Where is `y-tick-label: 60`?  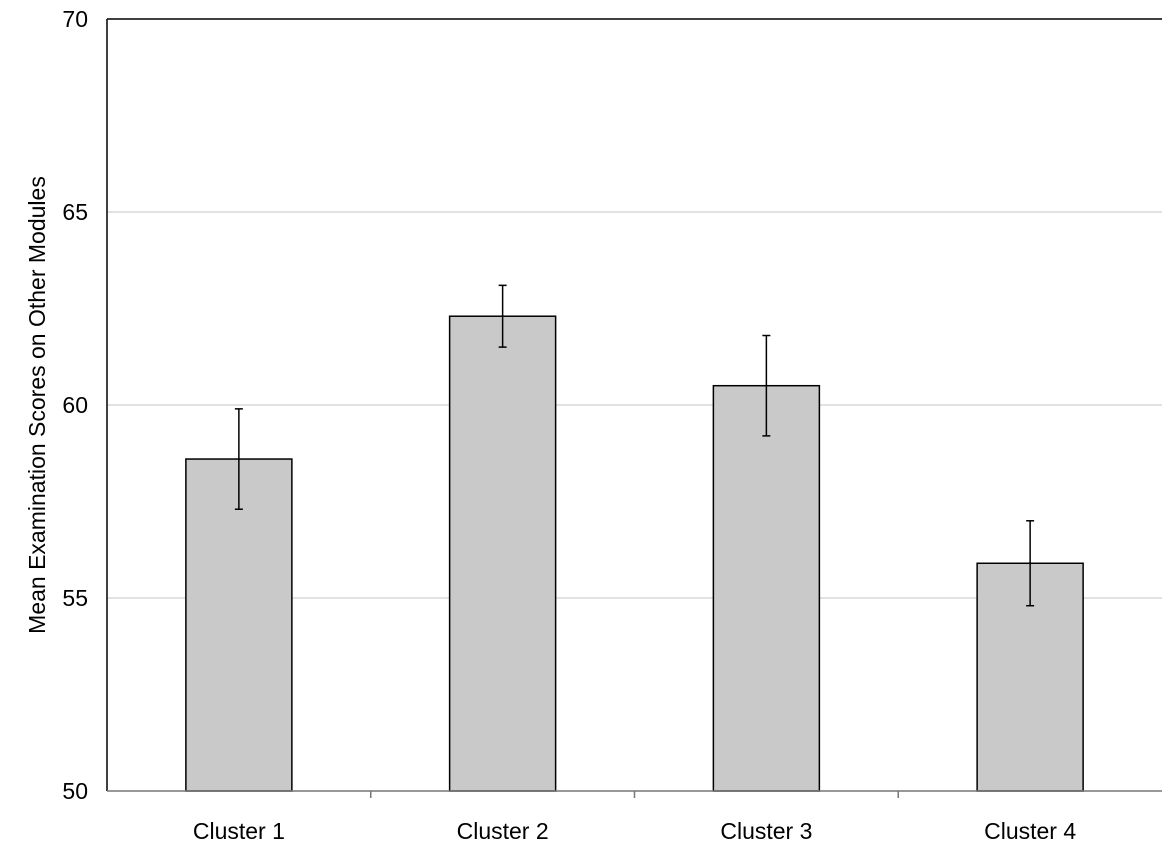
y-tick-label: 60 is located at coordinates (75, 405).